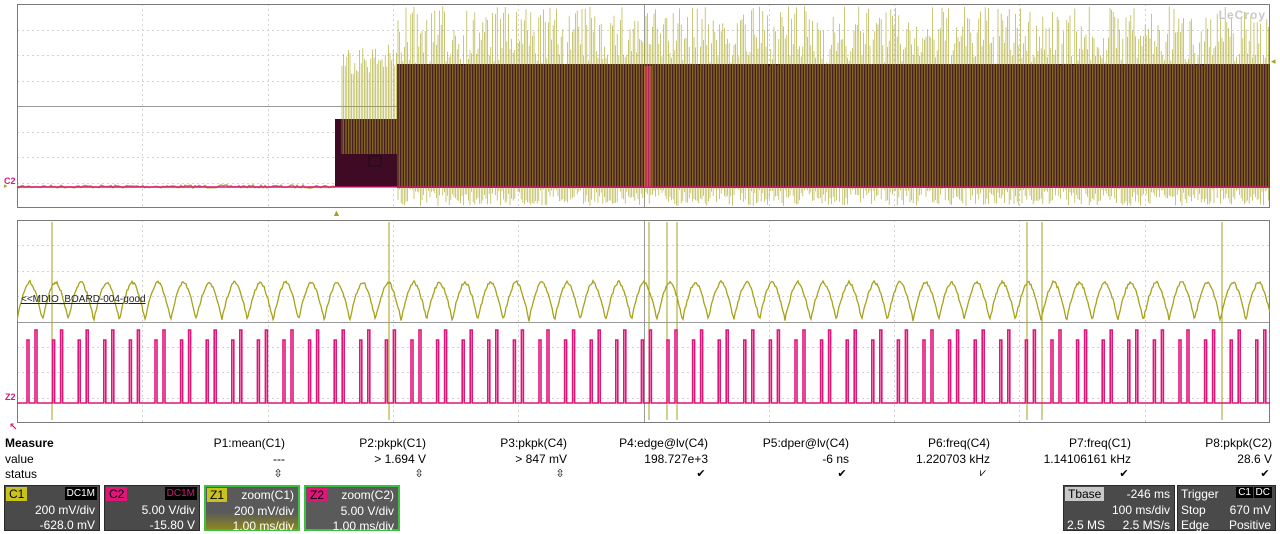 Image resolution: width=1280 pixels, height=534 pixels. What do you see at coordinates (400, 459) in the screenshot?
I see `param-value-p2: > 1.694 V` at bounding box center [400, 459].